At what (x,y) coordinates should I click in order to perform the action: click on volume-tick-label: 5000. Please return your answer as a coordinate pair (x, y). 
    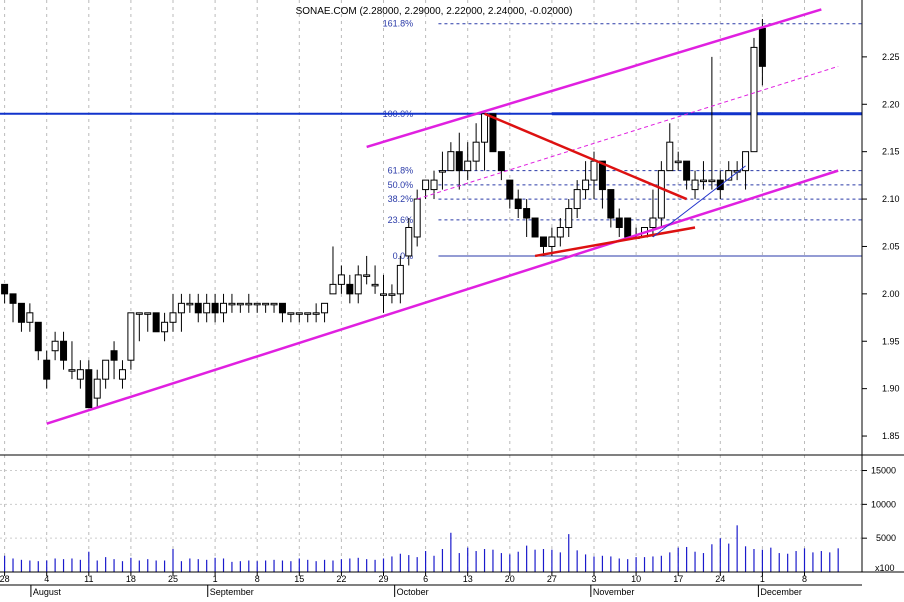
    Looking at the image, I should click on (886, 538).